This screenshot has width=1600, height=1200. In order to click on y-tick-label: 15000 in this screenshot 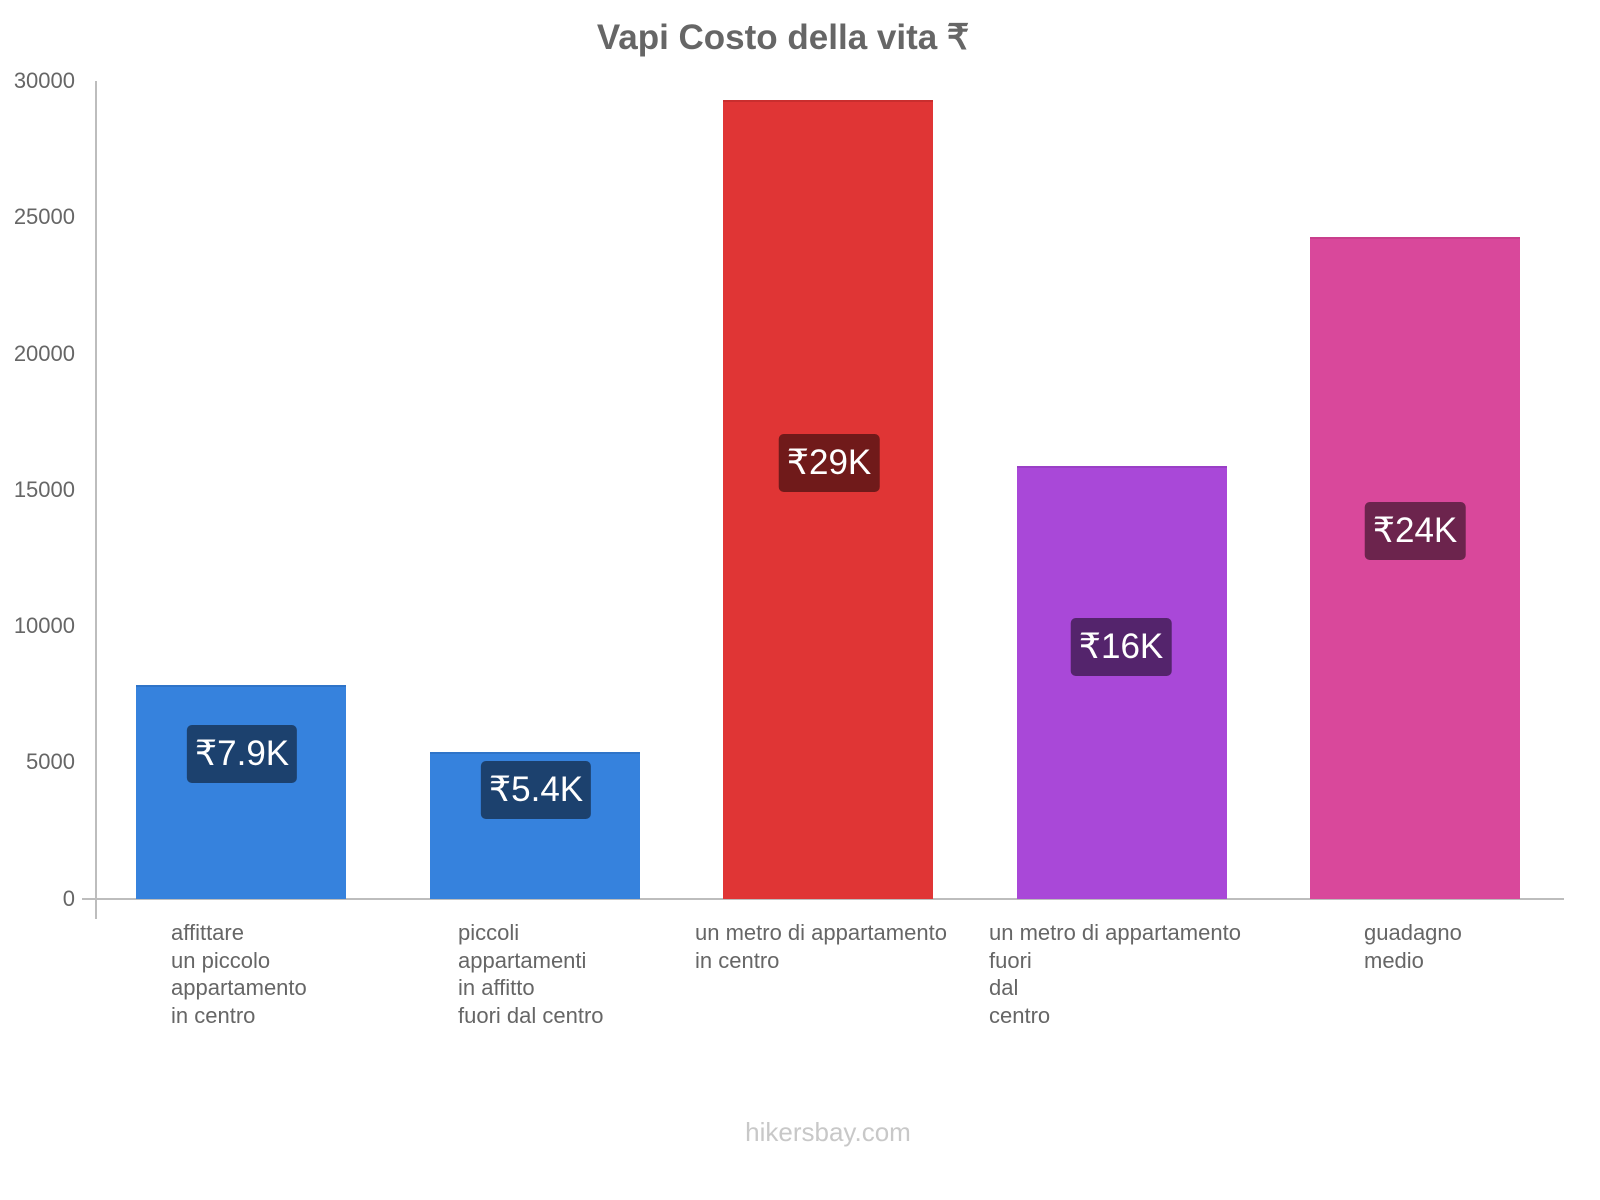, I will do `click(44, 489)`.